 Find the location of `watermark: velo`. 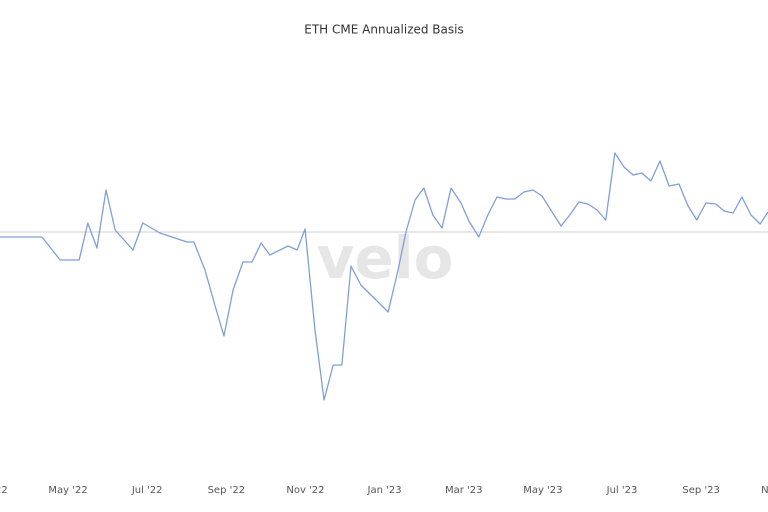

watermark: velo is located at coordinates (385, 258).